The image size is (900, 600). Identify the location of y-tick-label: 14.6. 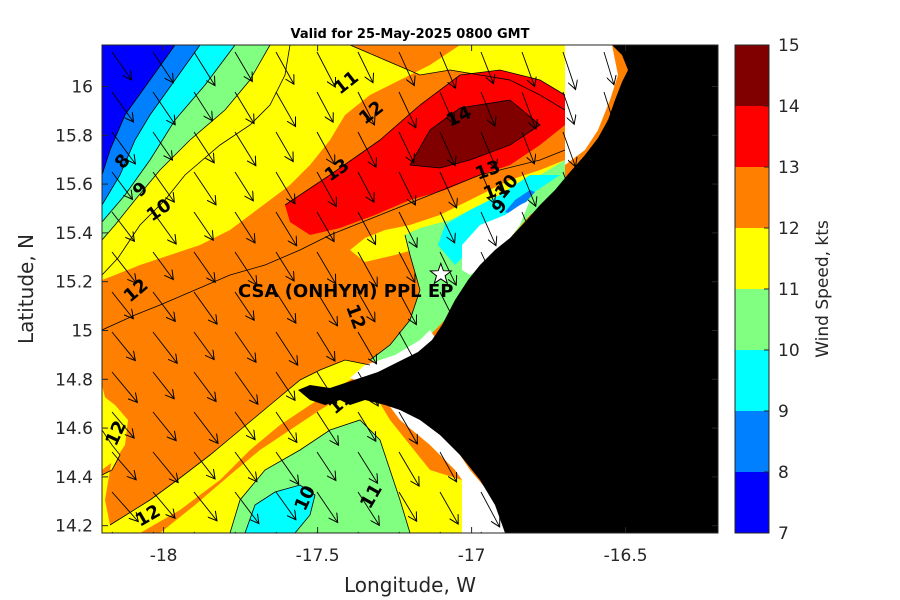
(74, 429).